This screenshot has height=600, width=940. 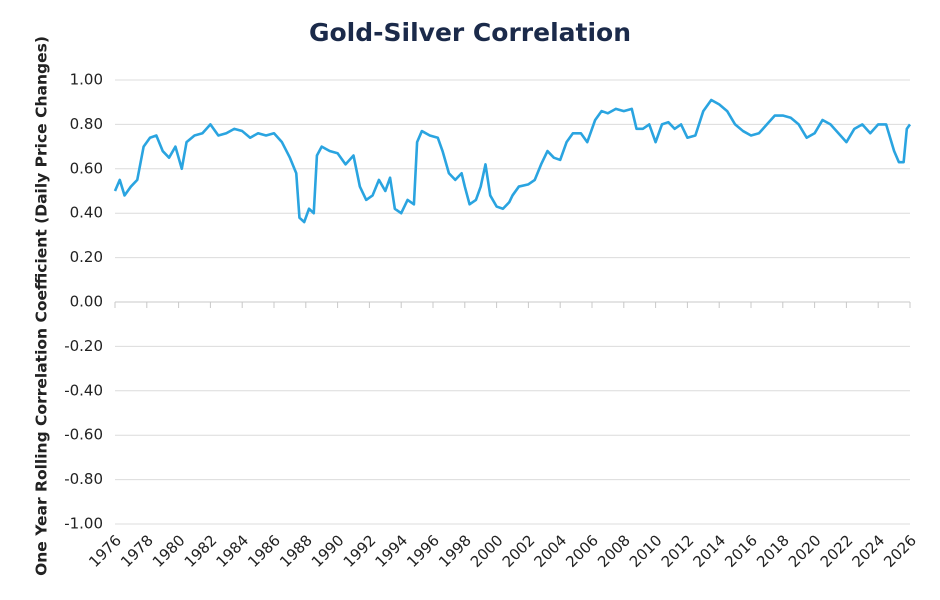 I want to click on x-tick-label: 1976, so click(x=105, y=551).